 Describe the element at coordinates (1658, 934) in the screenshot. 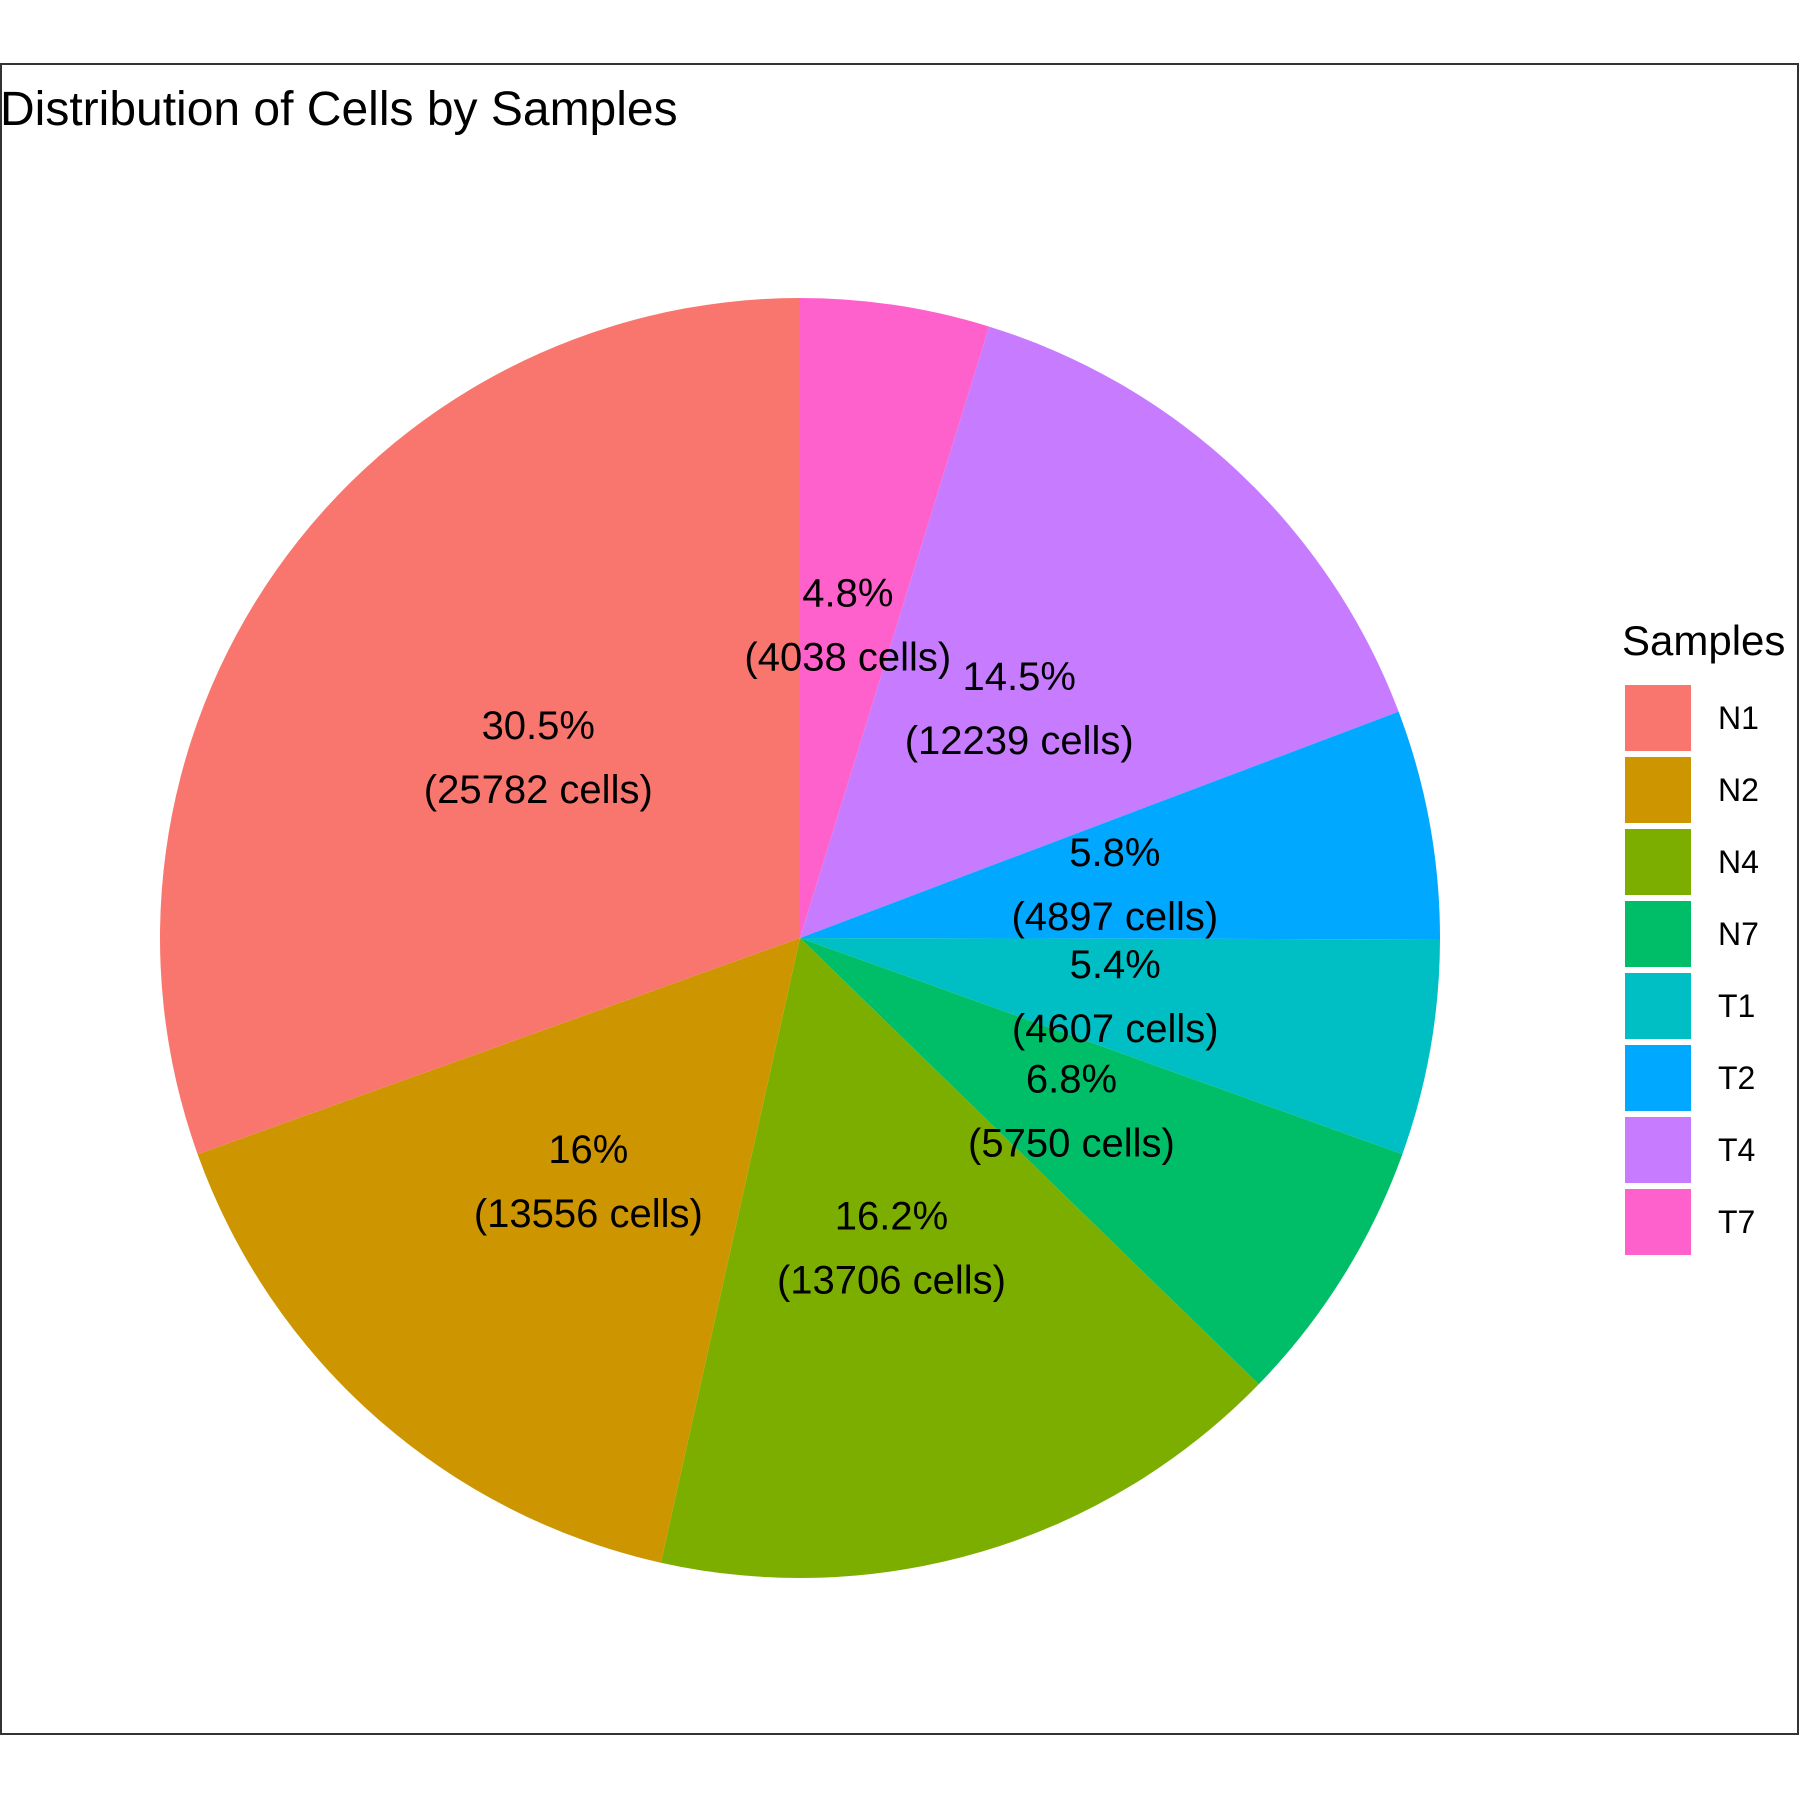

I see `legend-key-n7` at that location.